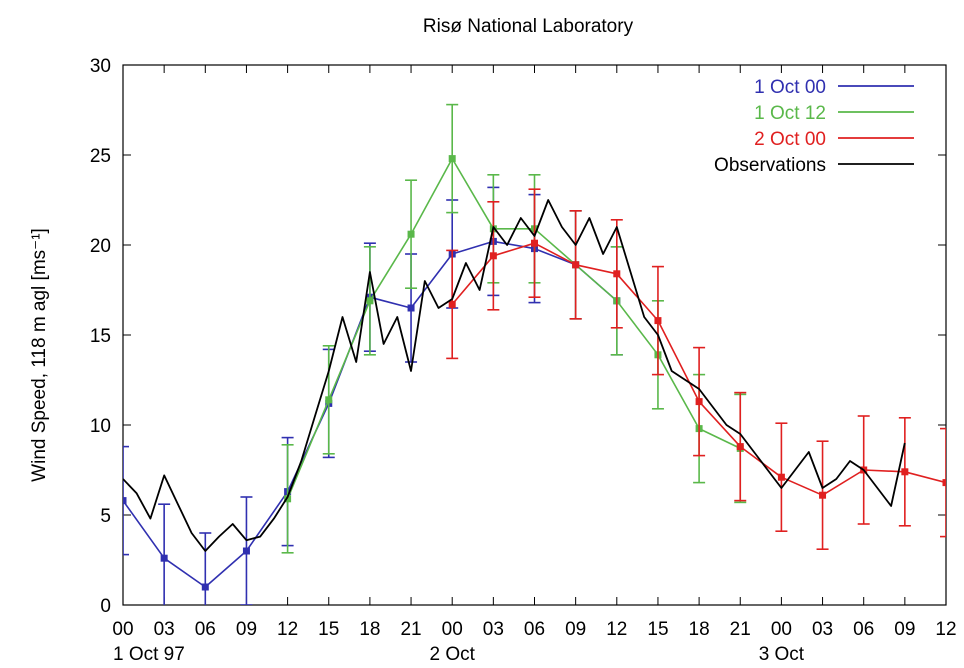 The width and height of the screenshot is (964, 668). What do you see at coordinates (100, 246) in the screenshot?
I see `y-tick-label: 20` at bounding box center [100, 246].